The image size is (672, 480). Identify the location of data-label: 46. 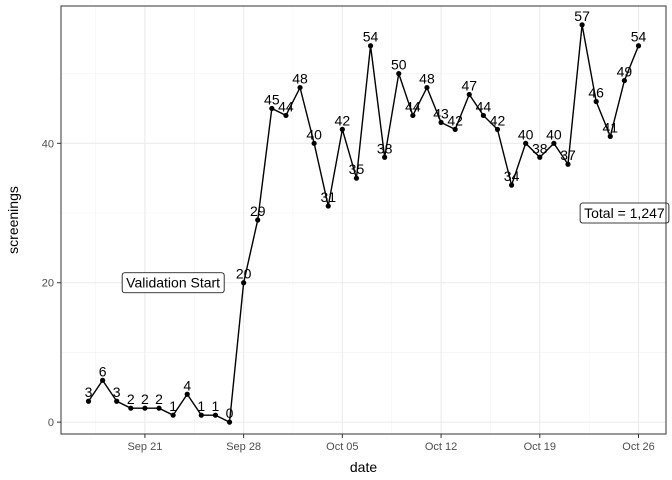
(596, 92).